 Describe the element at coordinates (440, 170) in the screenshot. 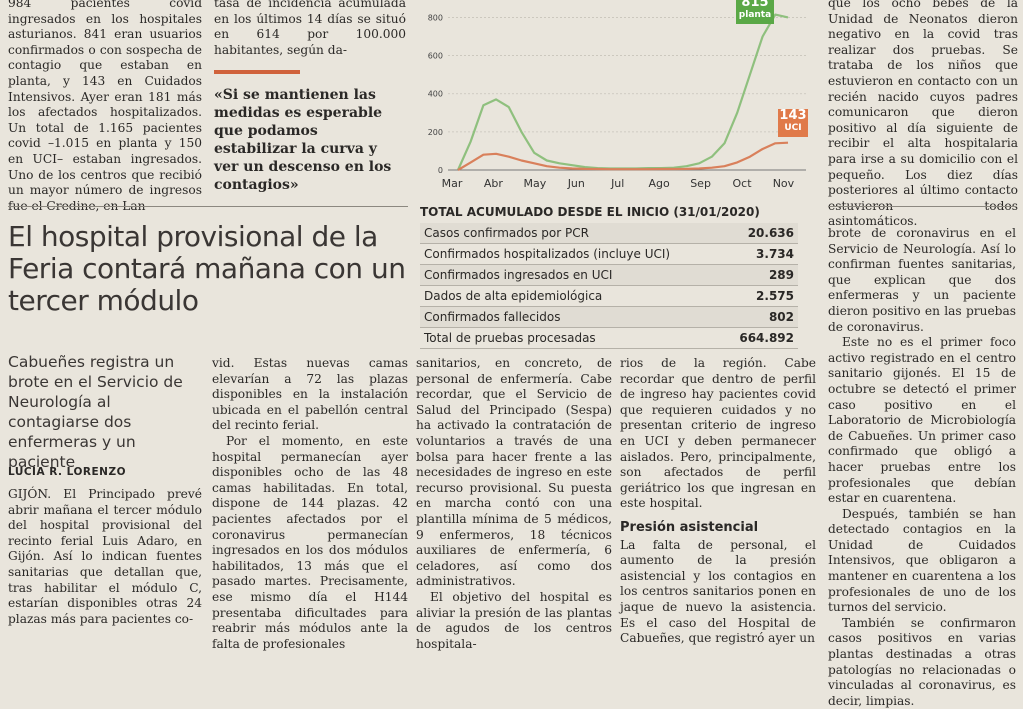

I see `y-tick-label: 0` at that location.